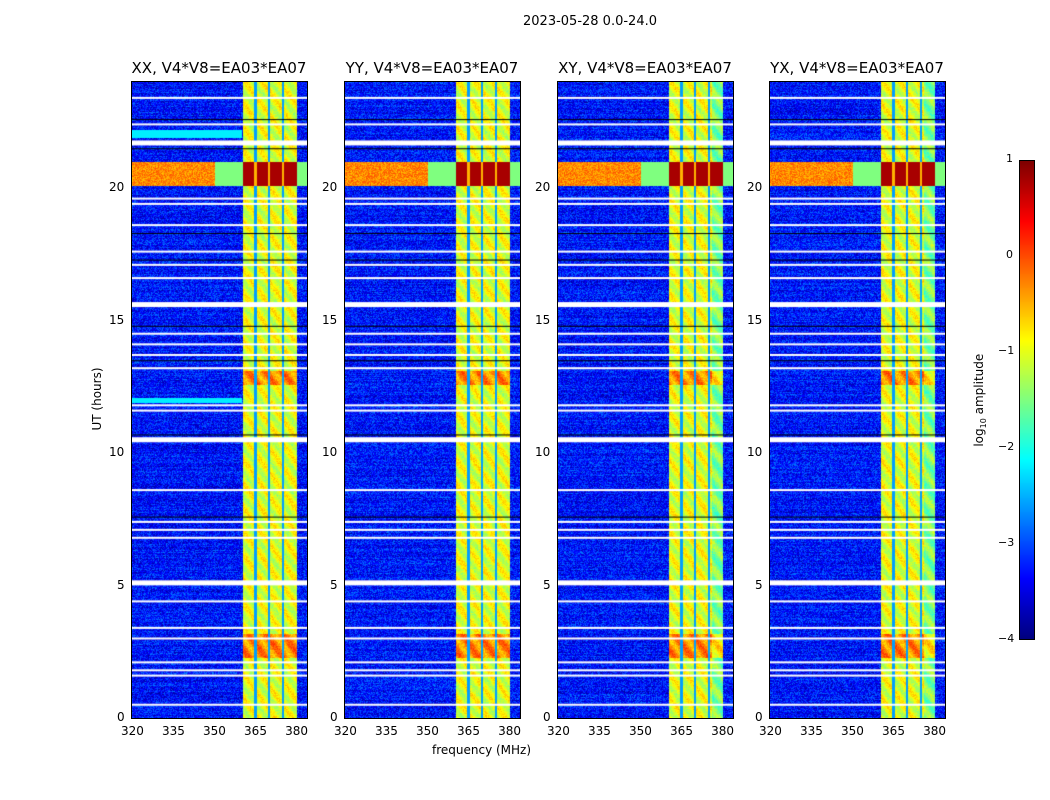  What do you see at coordinates (1006, 638) in the screenshot?
I see `colorbar-tick-label: −4` at bounding box center [1006, 638].